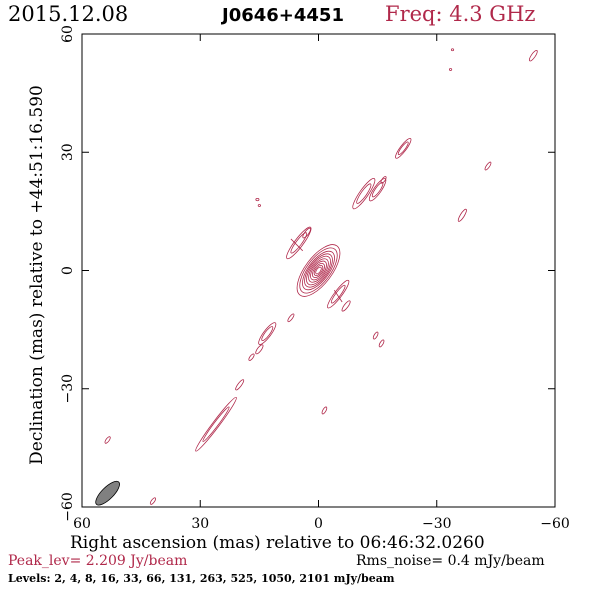 The height and width of the screenshot is (590, 590). Describe the element at coordinates (555, 524) in the screenshot. I see `x-tick-label: −60` at that location.